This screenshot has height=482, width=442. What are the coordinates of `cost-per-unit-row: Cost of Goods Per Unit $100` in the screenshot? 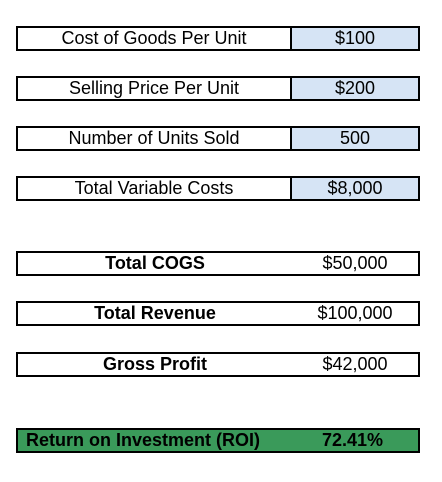 It's located at (218, 38).